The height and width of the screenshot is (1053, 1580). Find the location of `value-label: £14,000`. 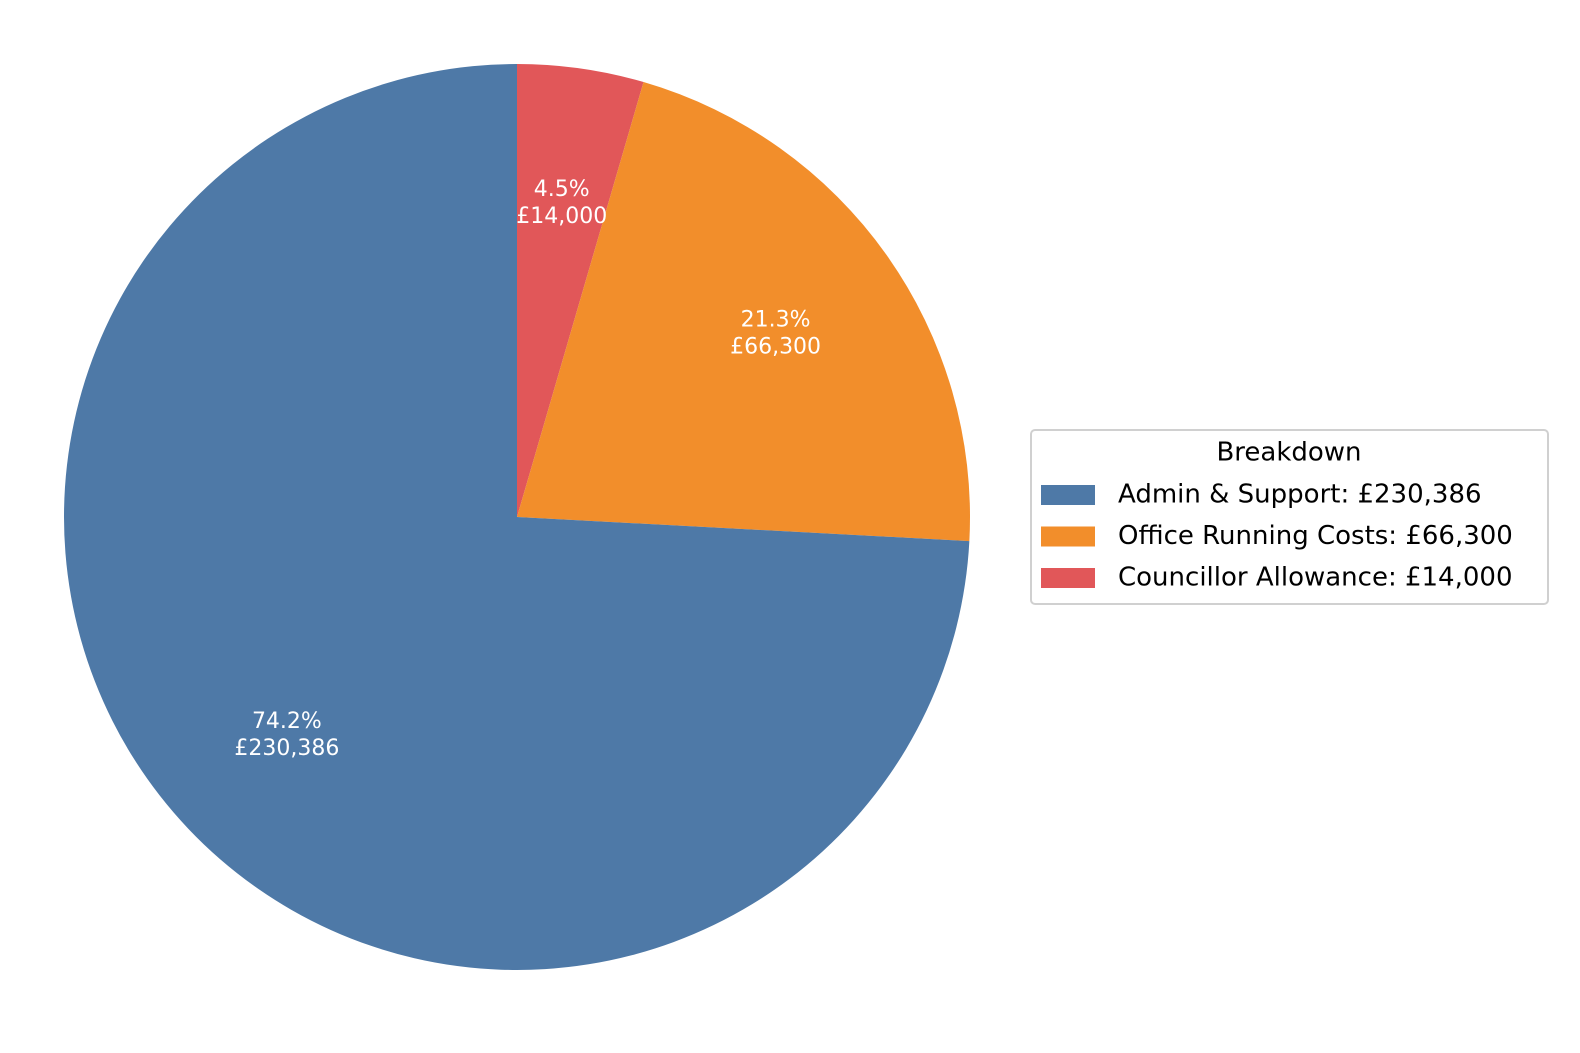

value-label: £14,000 is located at coordinates (561, 216).